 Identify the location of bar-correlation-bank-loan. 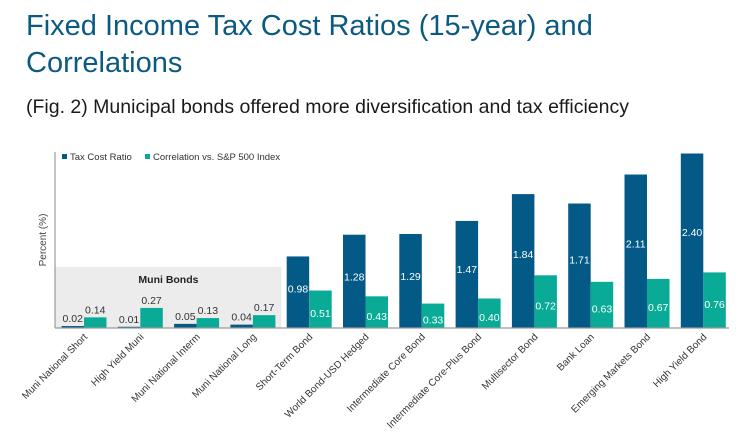
(602, 304).